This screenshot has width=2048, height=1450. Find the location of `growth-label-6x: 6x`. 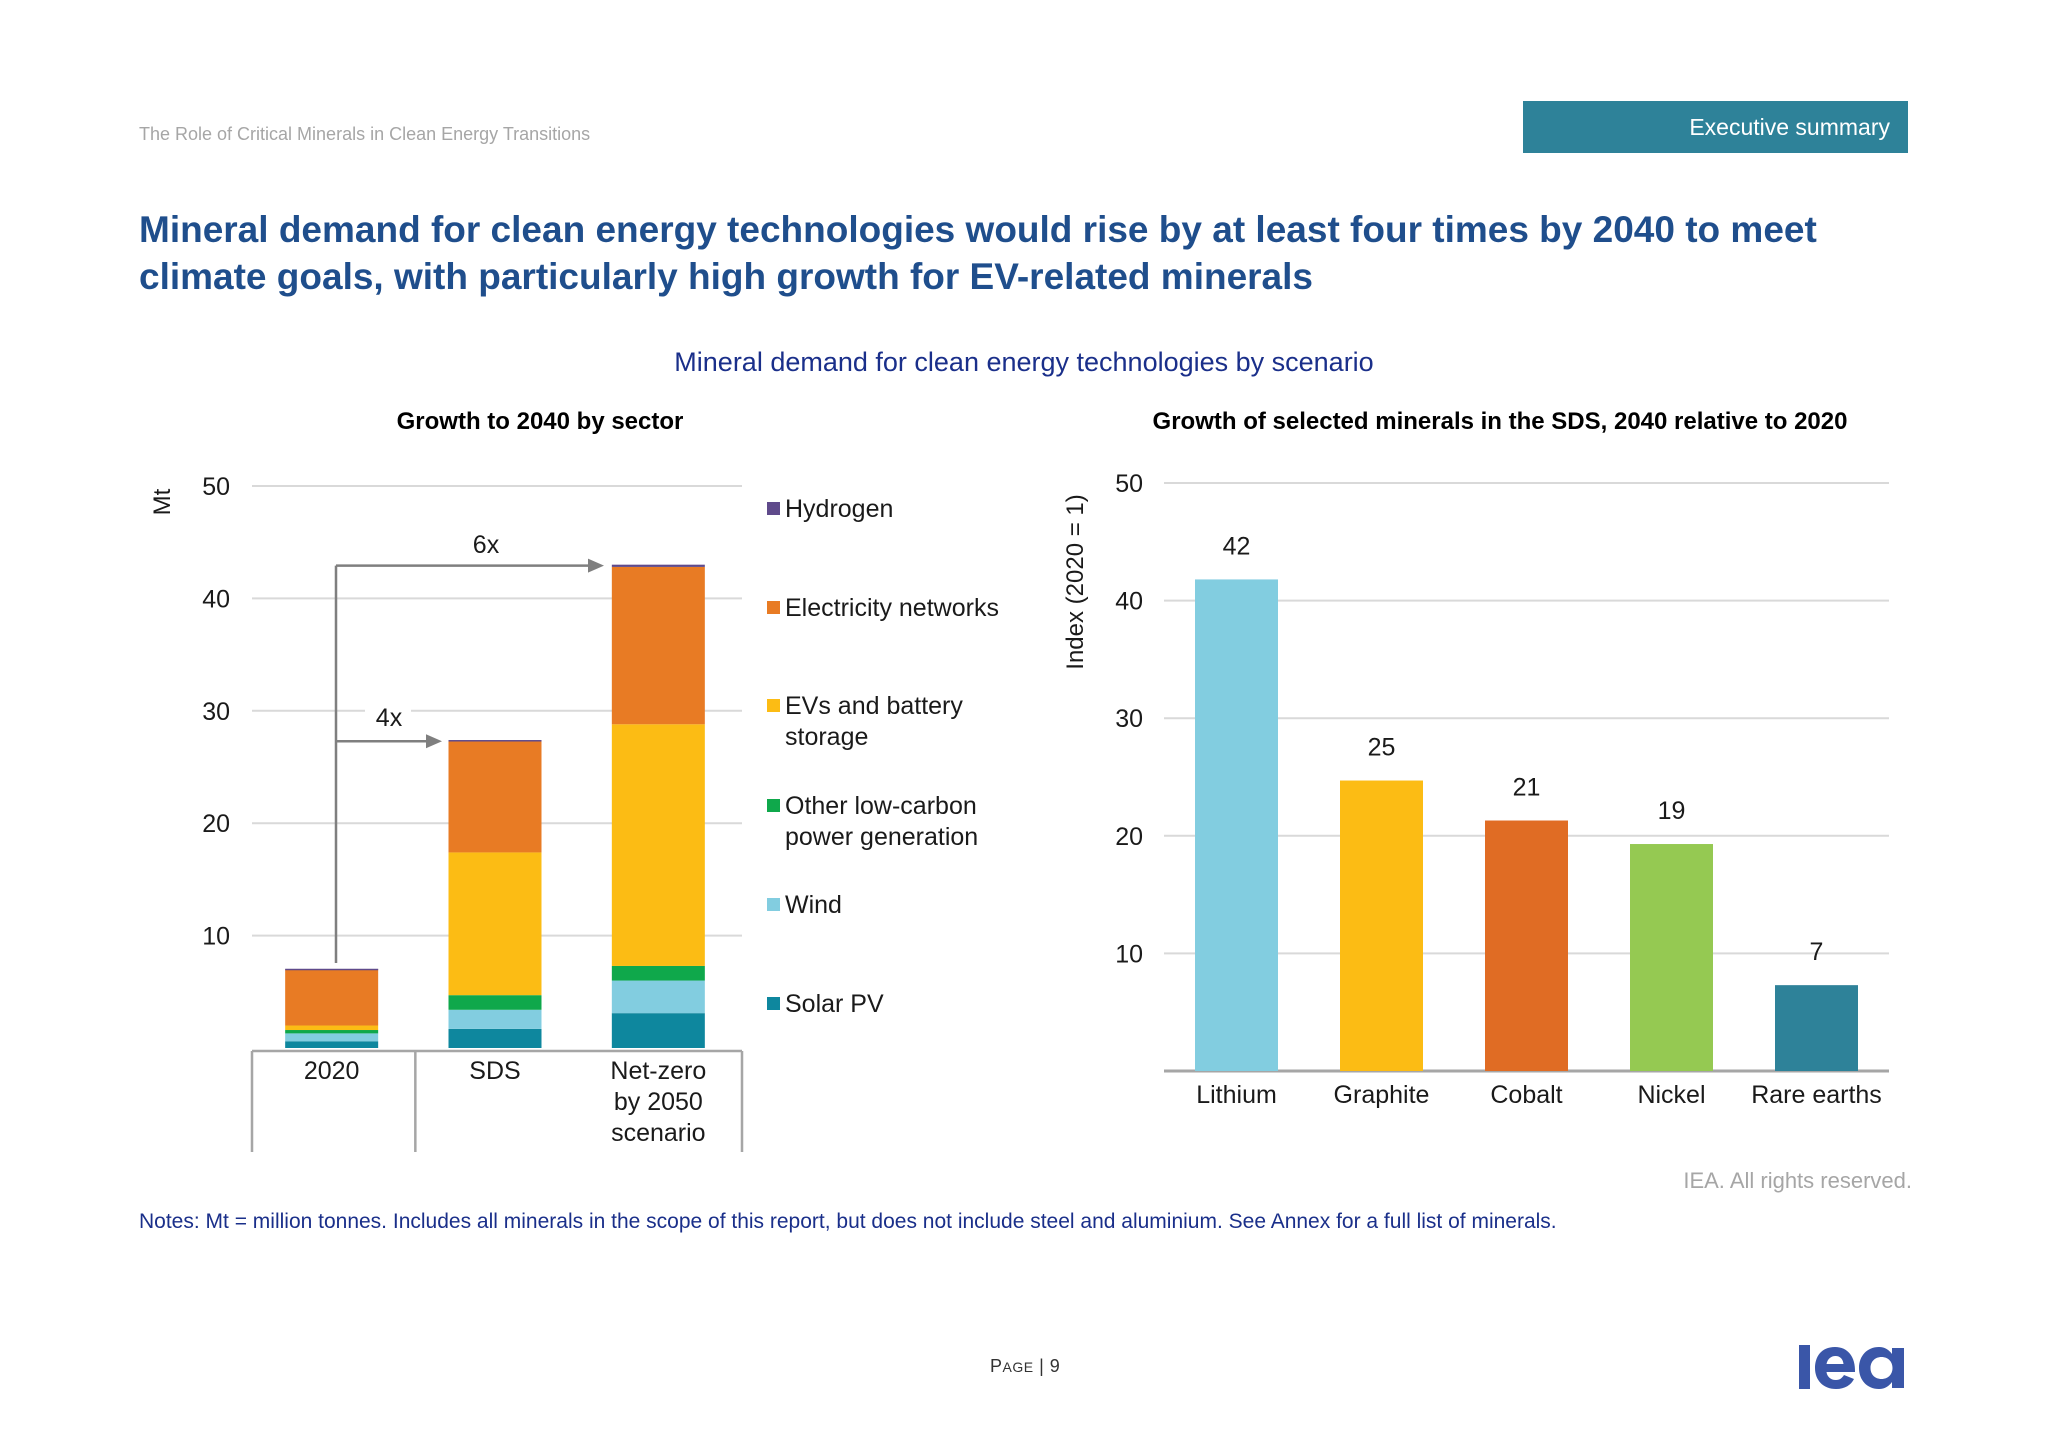

growth-label-6x: 6x is located at coordinates (486, 545).